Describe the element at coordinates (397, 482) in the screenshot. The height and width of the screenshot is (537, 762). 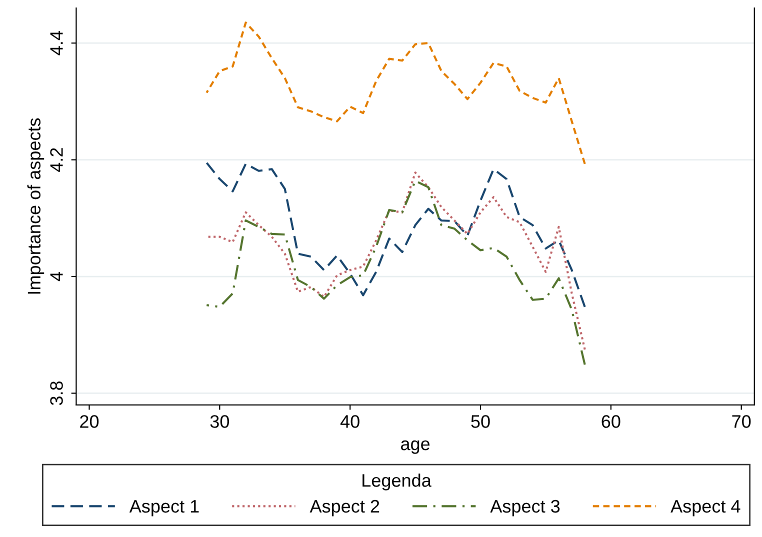
I see `legend-title: Legenda` at that location.